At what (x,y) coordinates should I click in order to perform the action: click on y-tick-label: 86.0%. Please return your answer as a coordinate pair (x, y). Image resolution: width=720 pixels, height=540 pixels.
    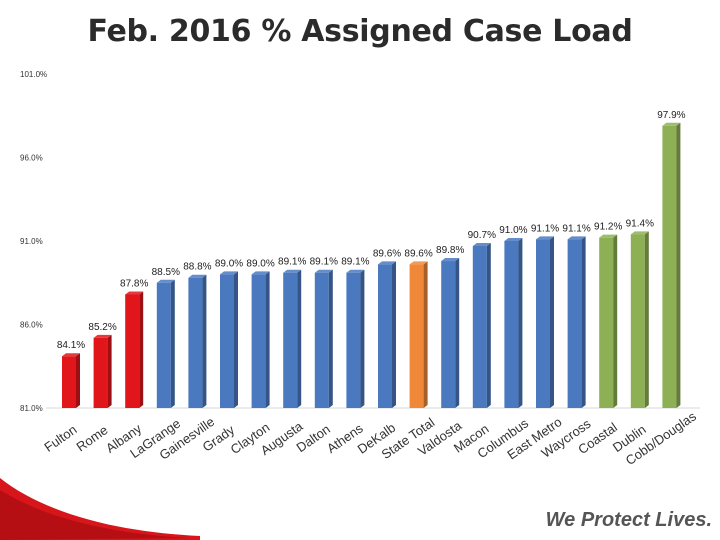
    Looking at the image, I should click on (31, 325).